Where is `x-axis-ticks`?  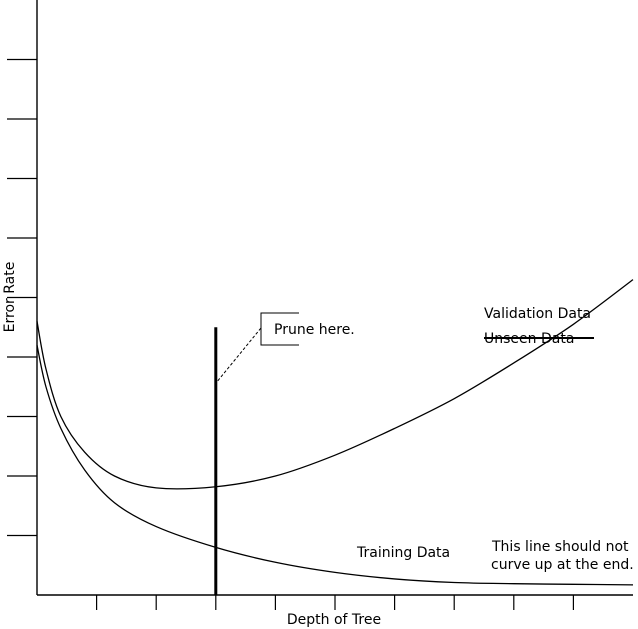
x-axis-ticks is located at coordinates (335, 602).